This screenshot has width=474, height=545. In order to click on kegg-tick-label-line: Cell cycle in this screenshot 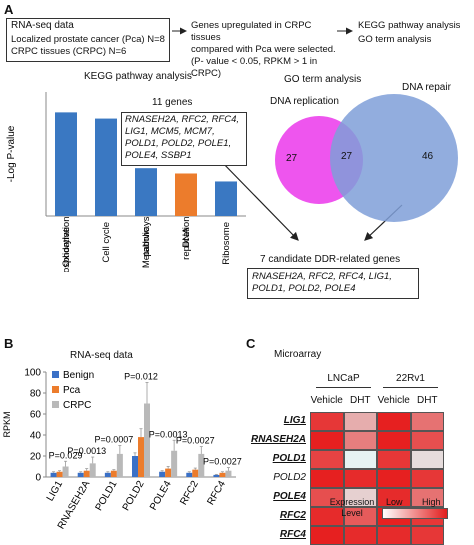, I will do `click(106, 242)`.